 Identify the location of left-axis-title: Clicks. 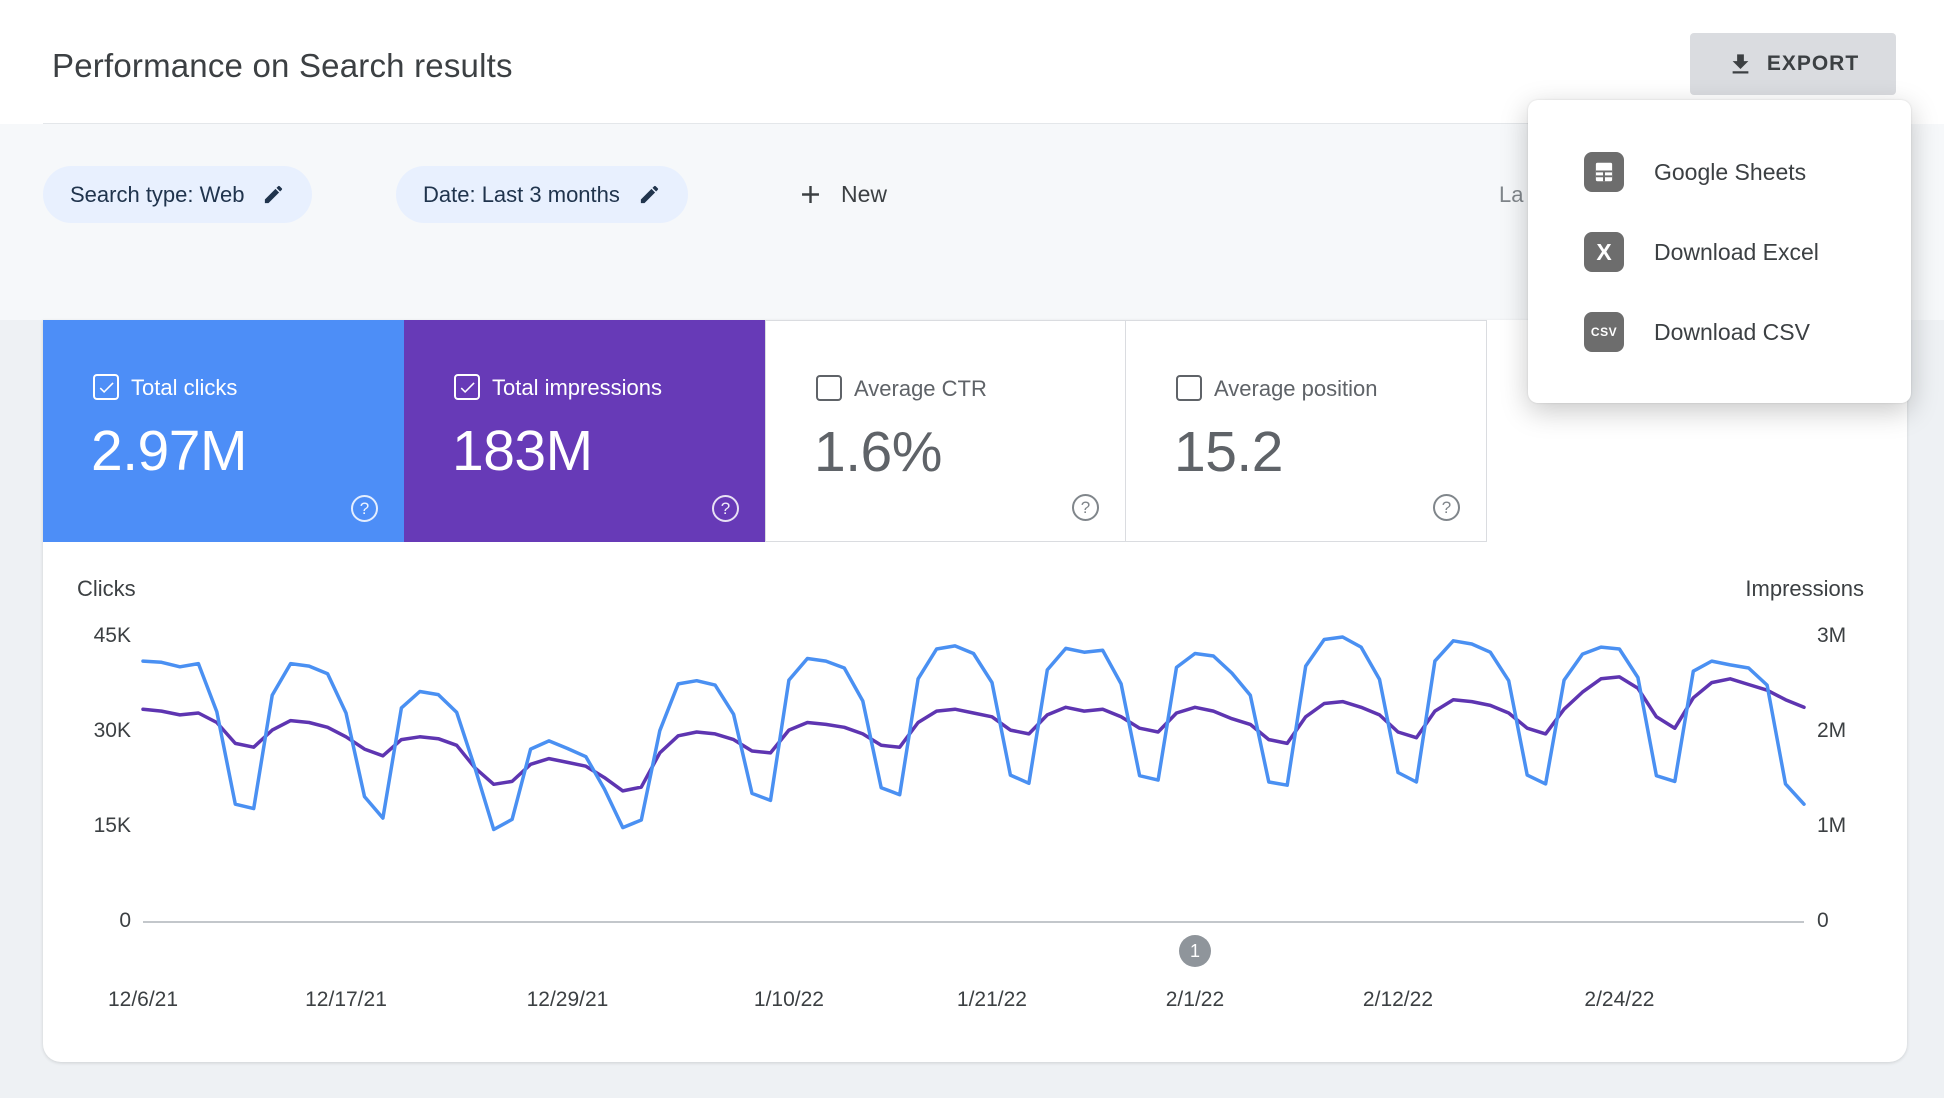
(106, 588).